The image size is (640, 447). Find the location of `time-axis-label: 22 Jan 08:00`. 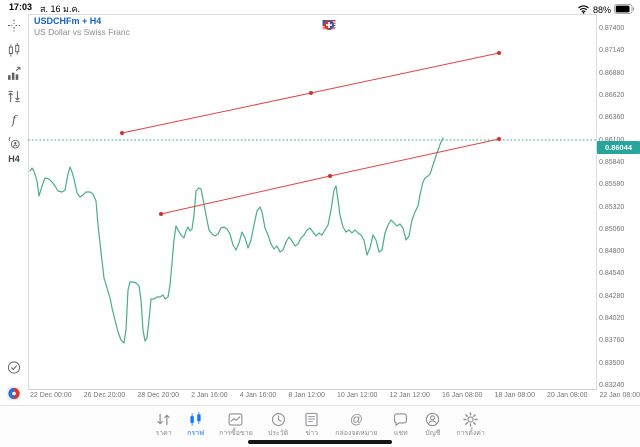

time-axis-label: 22 Jan 08:00 is located at coordinates (619, 395).